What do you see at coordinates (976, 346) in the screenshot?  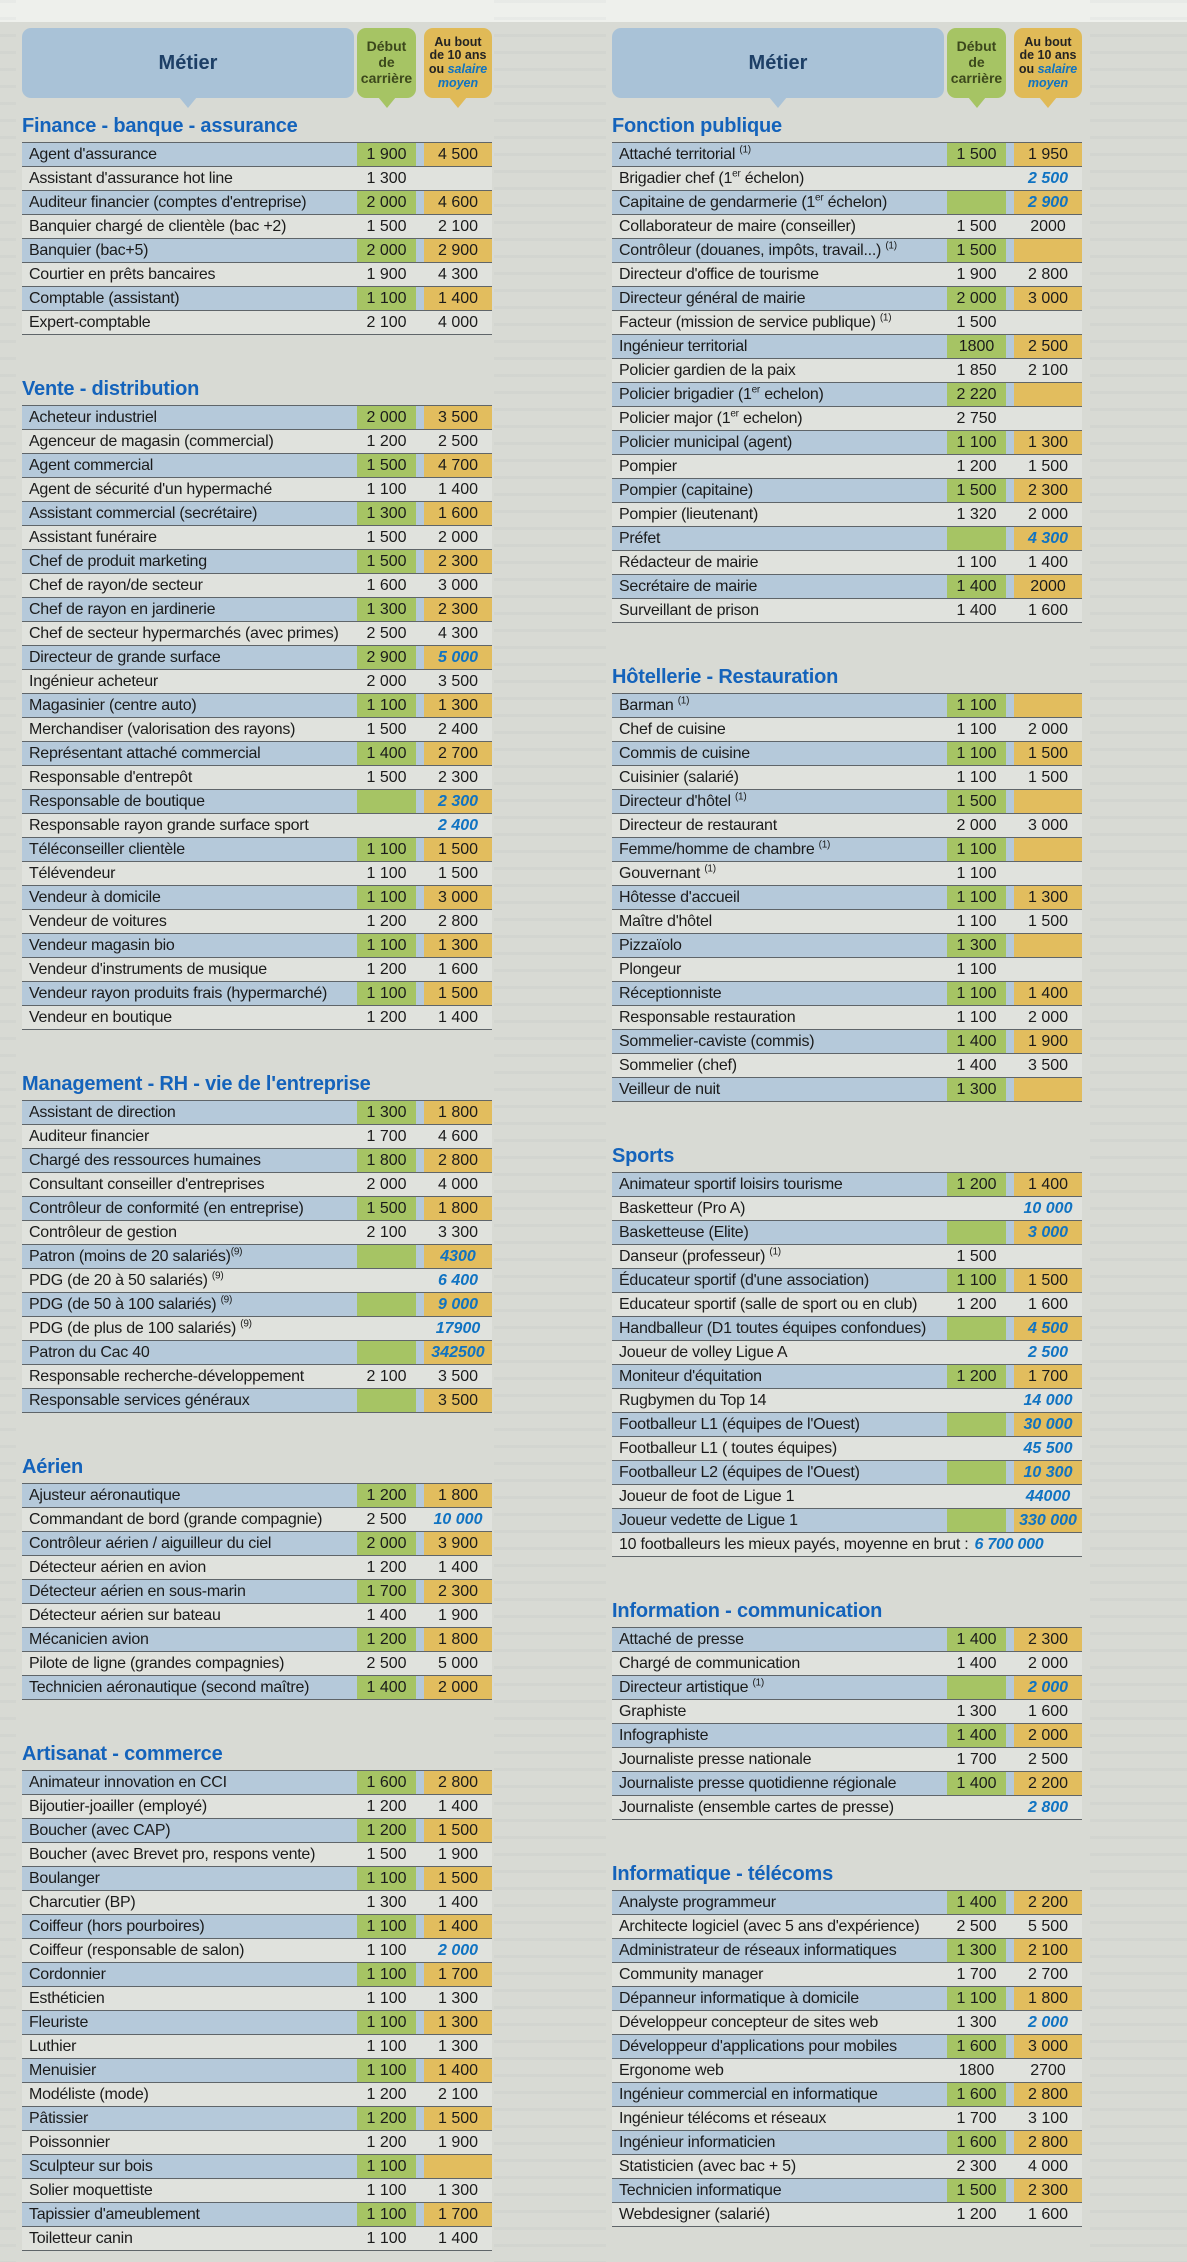 I see `salary-start-cell: 1800` at bounding box center [976, 346].